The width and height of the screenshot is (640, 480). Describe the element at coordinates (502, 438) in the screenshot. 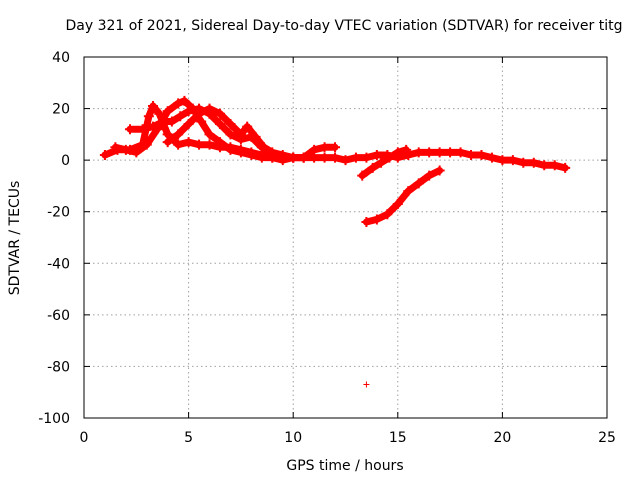

I see `x-tick-label: 20` at that location.